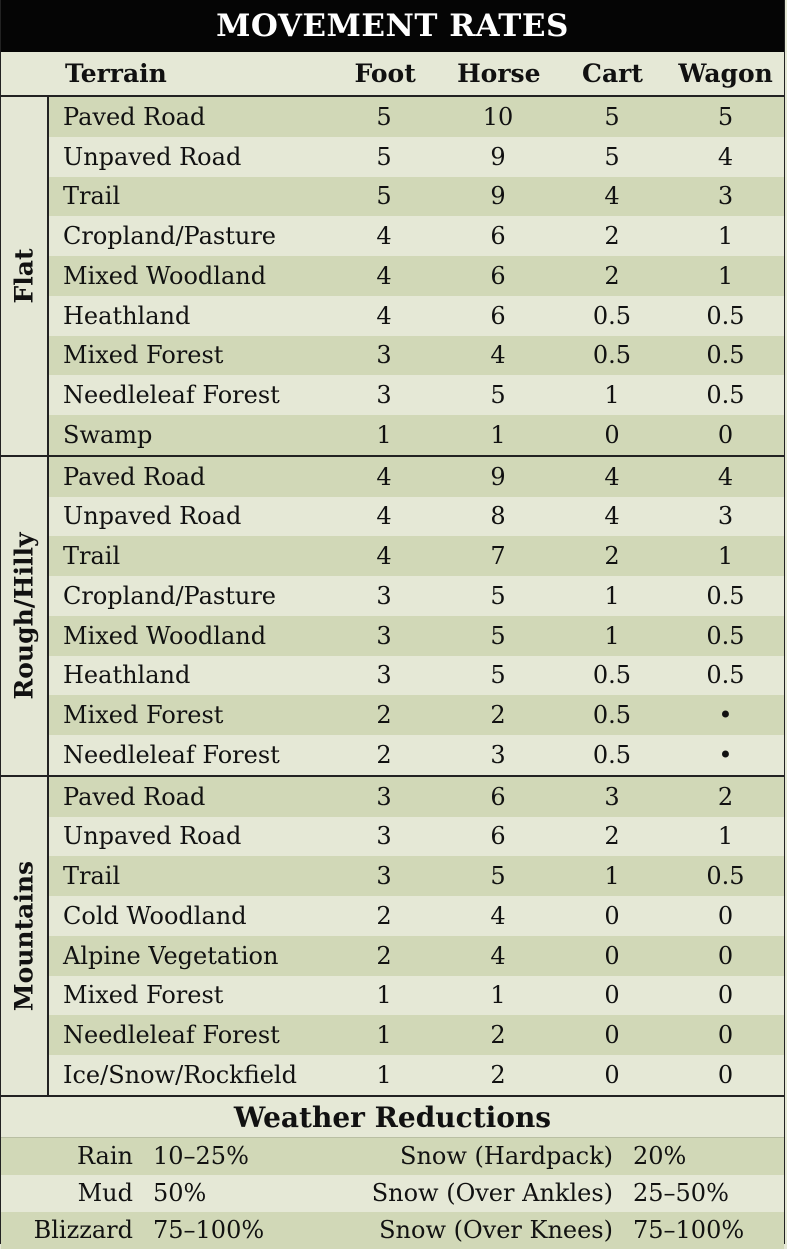  Describe the element at coordinates (499, 73) in the screenshot. I see `column-header-horse: Horse` at that location.